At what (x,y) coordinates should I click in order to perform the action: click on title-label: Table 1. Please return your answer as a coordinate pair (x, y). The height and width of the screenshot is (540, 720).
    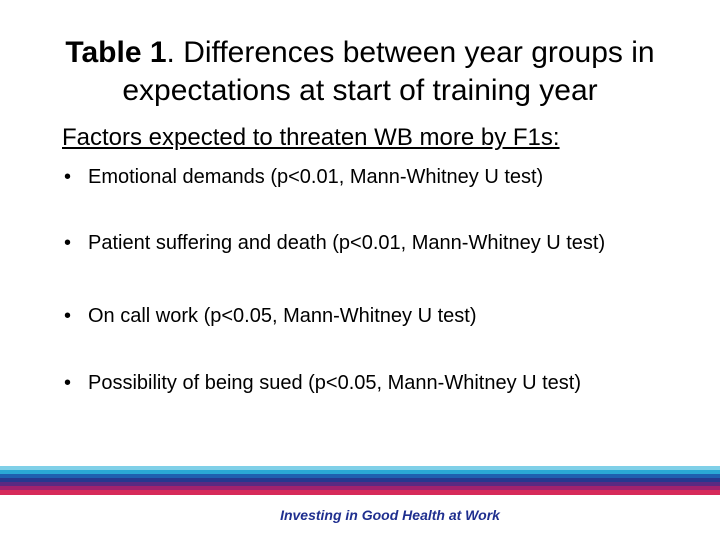
    Looking at the image, I should click on (116, 52).